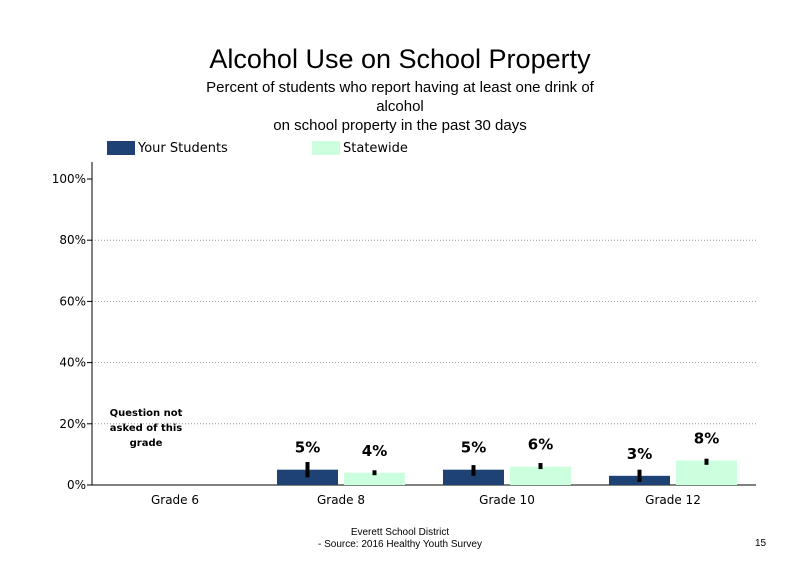 This screenshot has width=800, height=568. I want to click on page-number: 15, so click(761, 543).